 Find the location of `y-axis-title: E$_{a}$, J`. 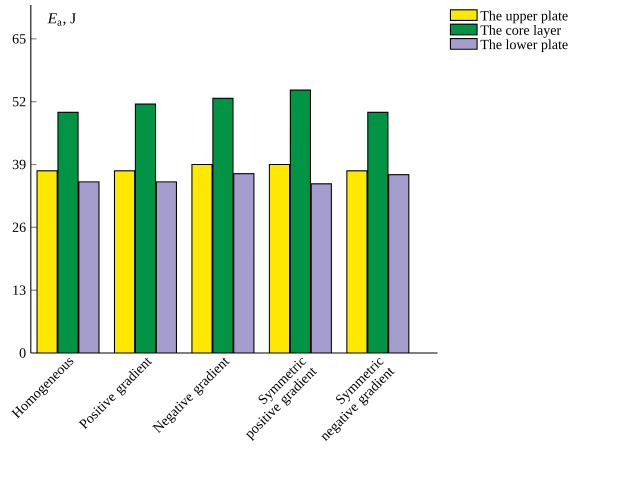

y-axis-title: E$_{a}$, J is located at coordinates (62, 19).